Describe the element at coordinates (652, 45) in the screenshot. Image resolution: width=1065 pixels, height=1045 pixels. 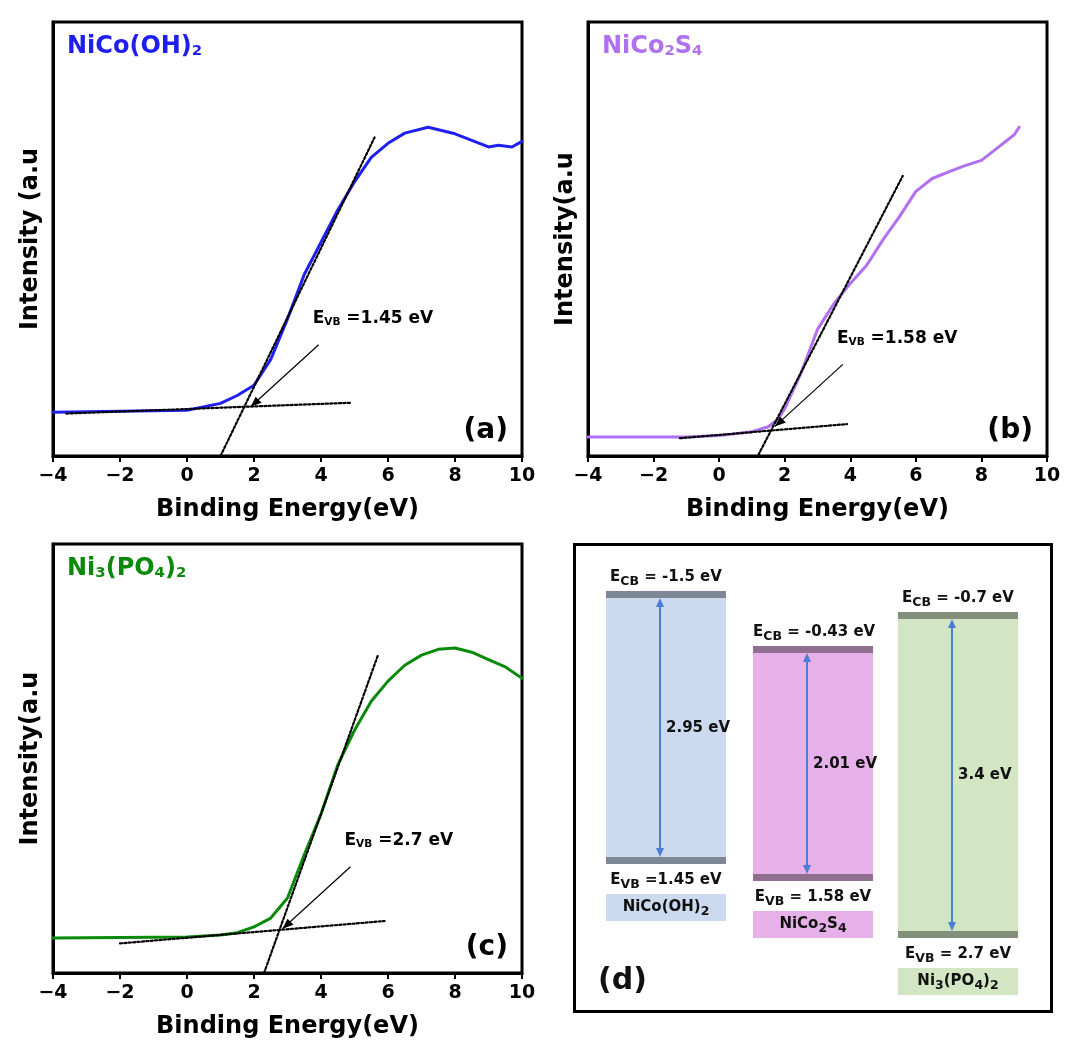
I see `text: NiCo2S4` at that location.